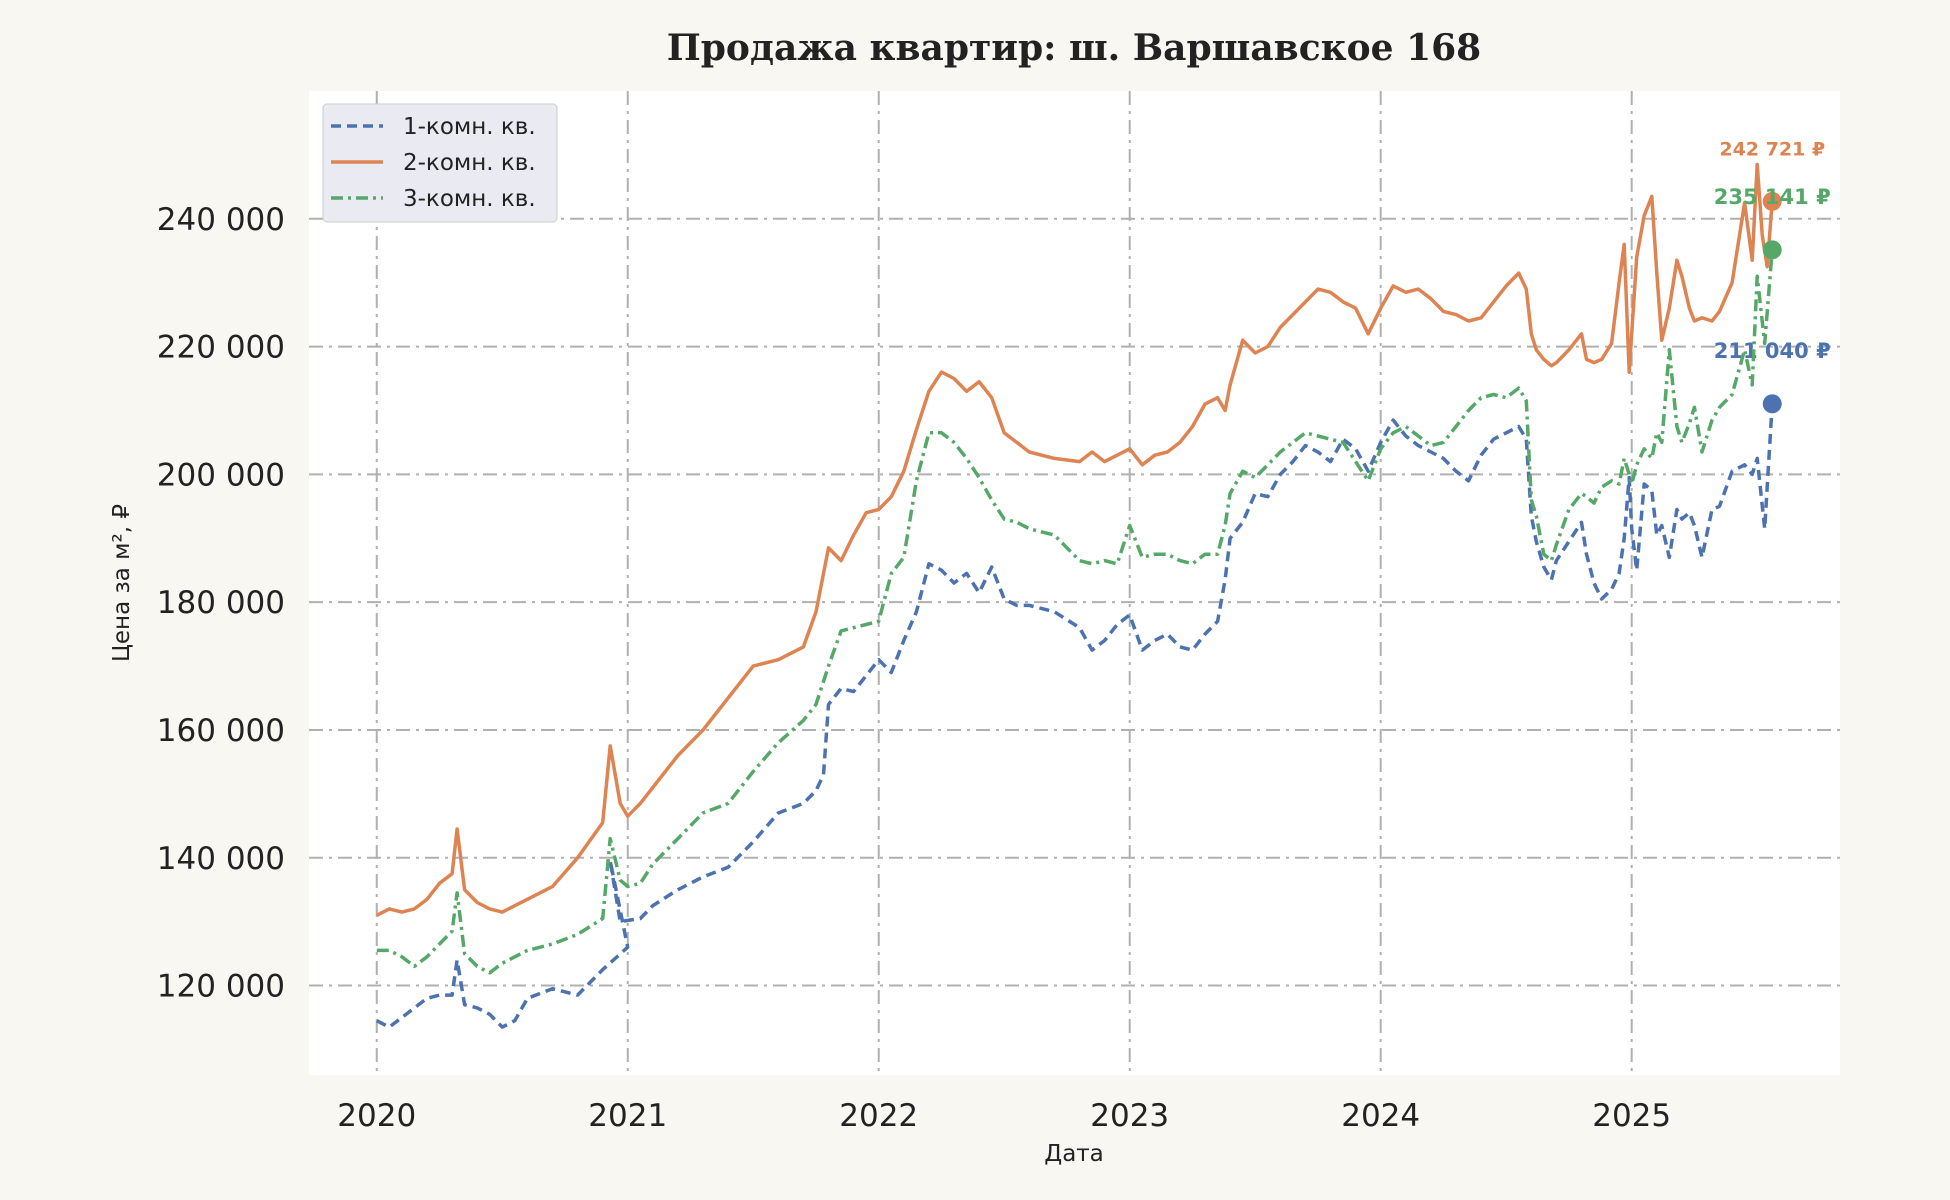 The image size is (1950, 1200). I want to click on y-tick-label: 160 000, so click(221, 731).